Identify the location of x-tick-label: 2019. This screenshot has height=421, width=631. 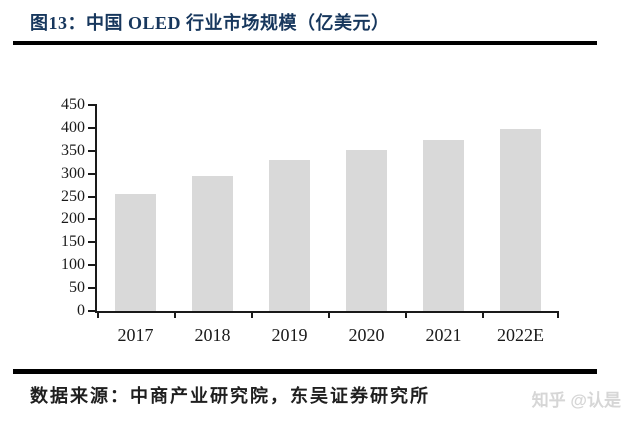
(289, 335).